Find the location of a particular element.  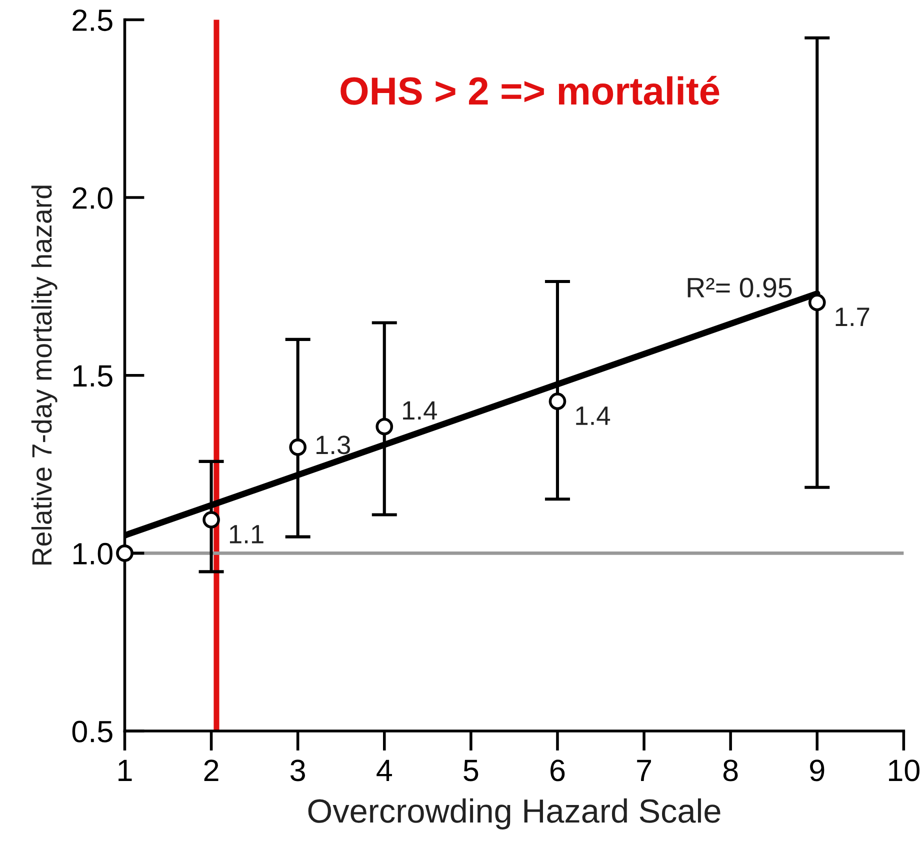

data-label: 1.3 is located at coordinates (333, 445).